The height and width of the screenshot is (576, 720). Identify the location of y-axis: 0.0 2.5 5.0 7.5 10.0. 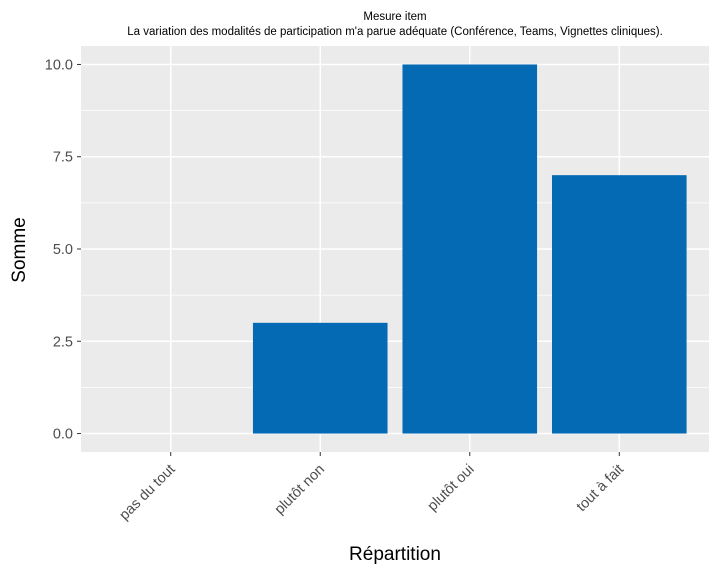
(63, 250).